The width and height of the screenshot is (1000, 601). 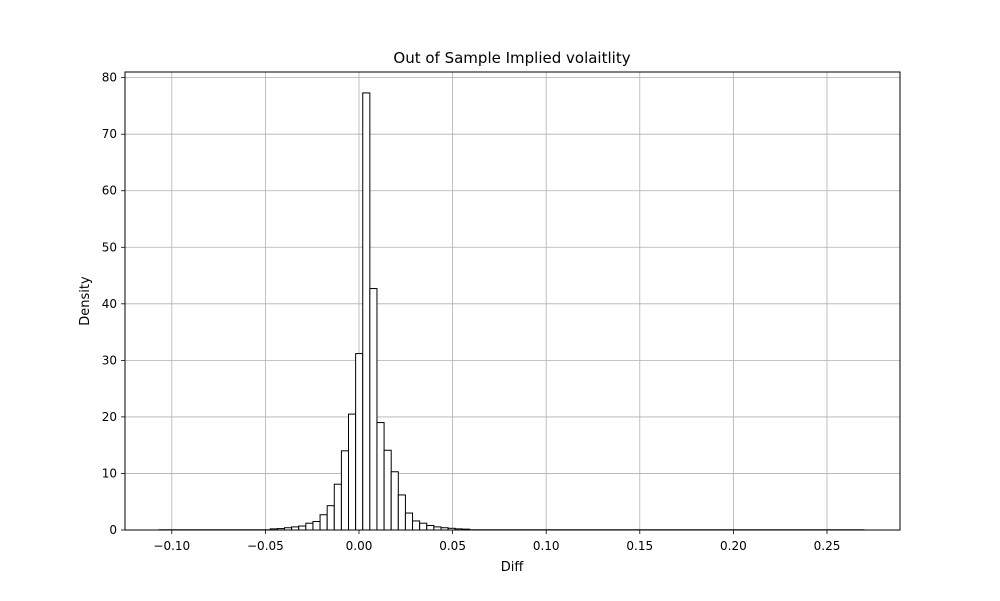 I want to click on y-tick-label: 20, so click(x=109, y=417).